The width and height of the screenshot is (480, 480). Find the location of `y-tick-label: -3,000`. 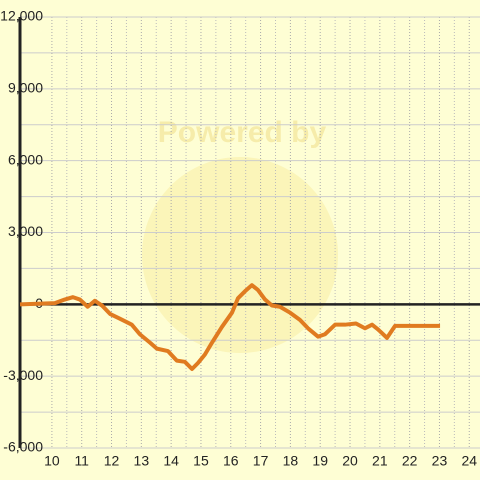

y-tick-label: -3,000 is located at coordinates (23, 375).